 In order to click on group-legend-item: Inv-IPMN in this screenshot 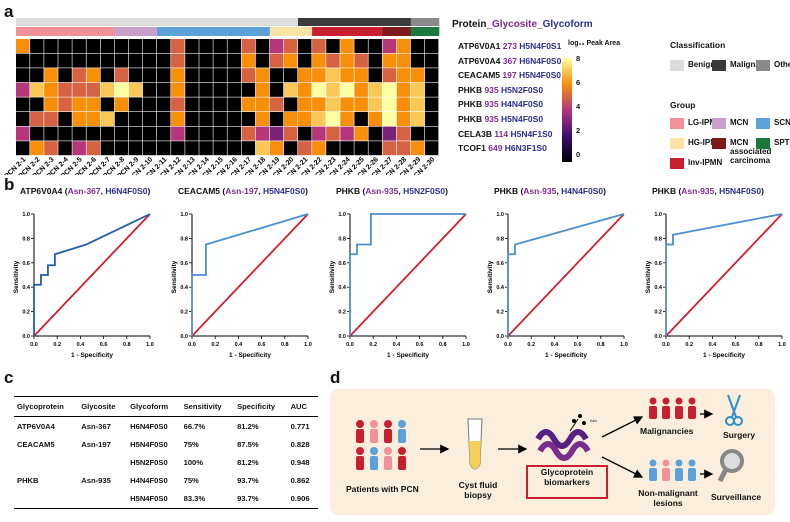, I will do `click(696, 163)`.